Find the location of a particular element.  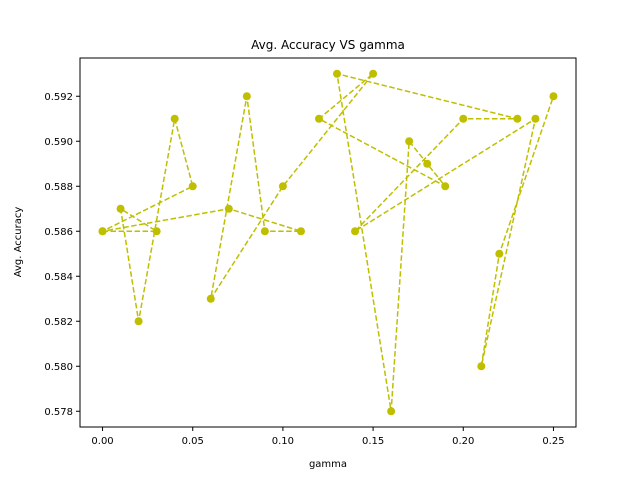

x-tick-label: 0.25 is located at coordinates (553, 441).